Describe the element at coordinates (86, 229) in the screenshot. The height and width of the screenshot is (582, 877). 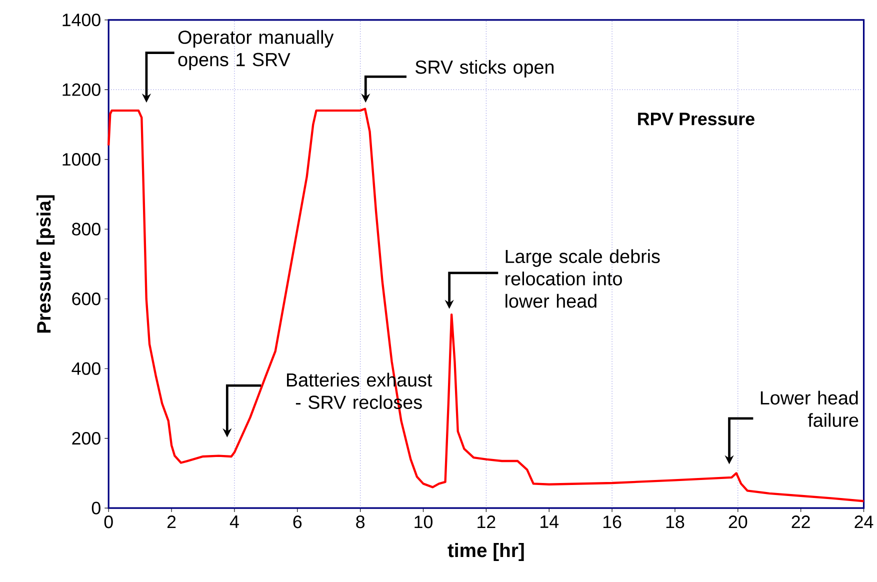
I see `y-tick-label: 800` at that location.